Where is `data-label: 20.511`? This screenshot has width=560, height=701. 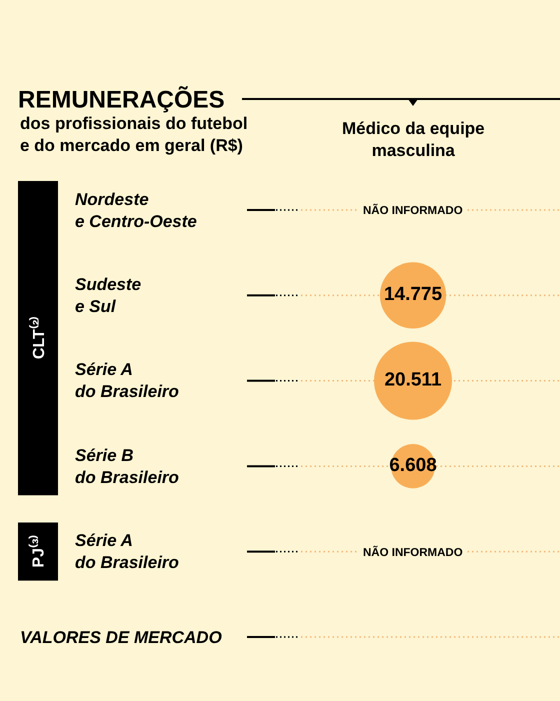 data-label: 20.511 is located at coordinates (413, 380).